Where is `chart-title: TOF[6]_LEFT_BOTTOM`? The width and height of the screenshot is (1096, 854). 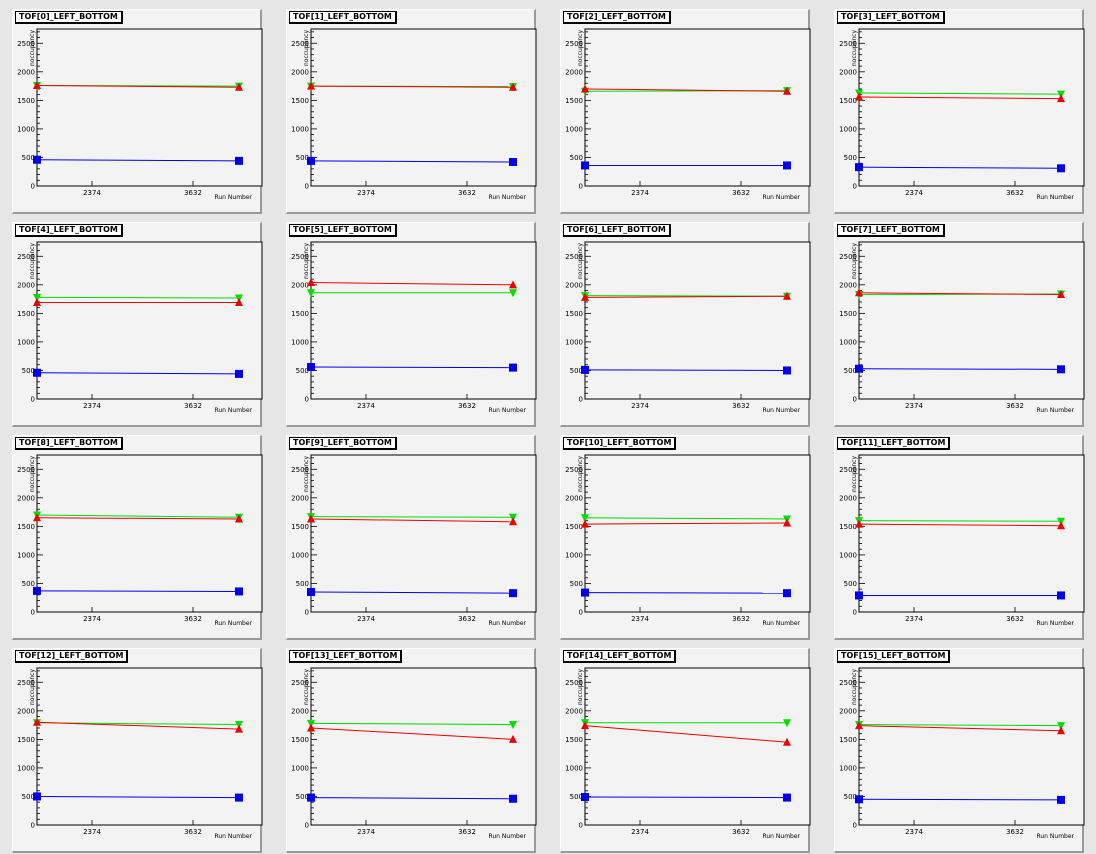
chart-title: TOF[6]_LEFT_BOTTOM is located at coordinates (617, 230).